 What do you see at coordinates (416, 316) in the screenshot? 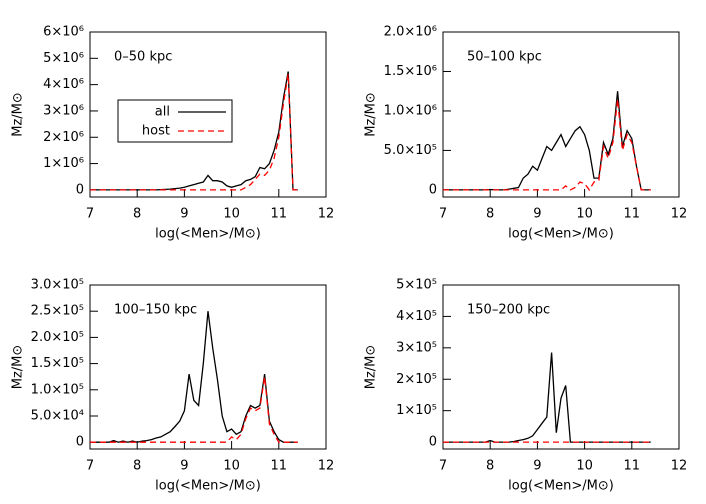
I see `y-tick-label: 4×10⁵` at bounding box center [416, 316].